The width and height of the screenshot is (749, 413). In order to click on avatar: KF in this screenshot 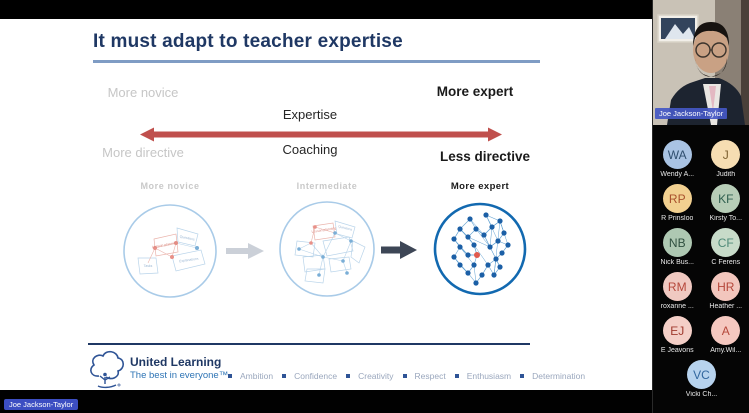, I will do `click(726, 198)`.